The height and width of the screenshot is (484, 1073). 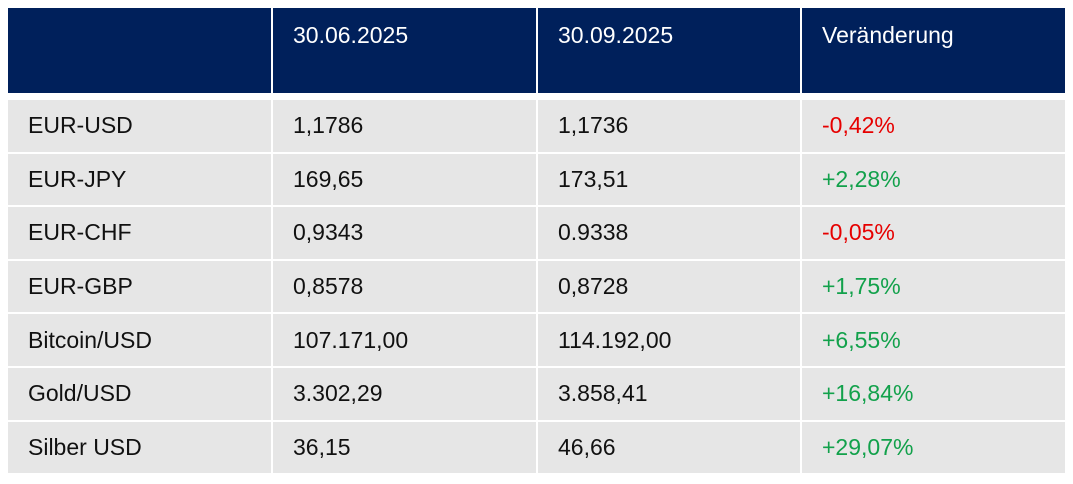 What do you see at coordinates (404, 394) in the screenshot?
I see `table-cell: 3.302,29` at bounding box center [404, 394].